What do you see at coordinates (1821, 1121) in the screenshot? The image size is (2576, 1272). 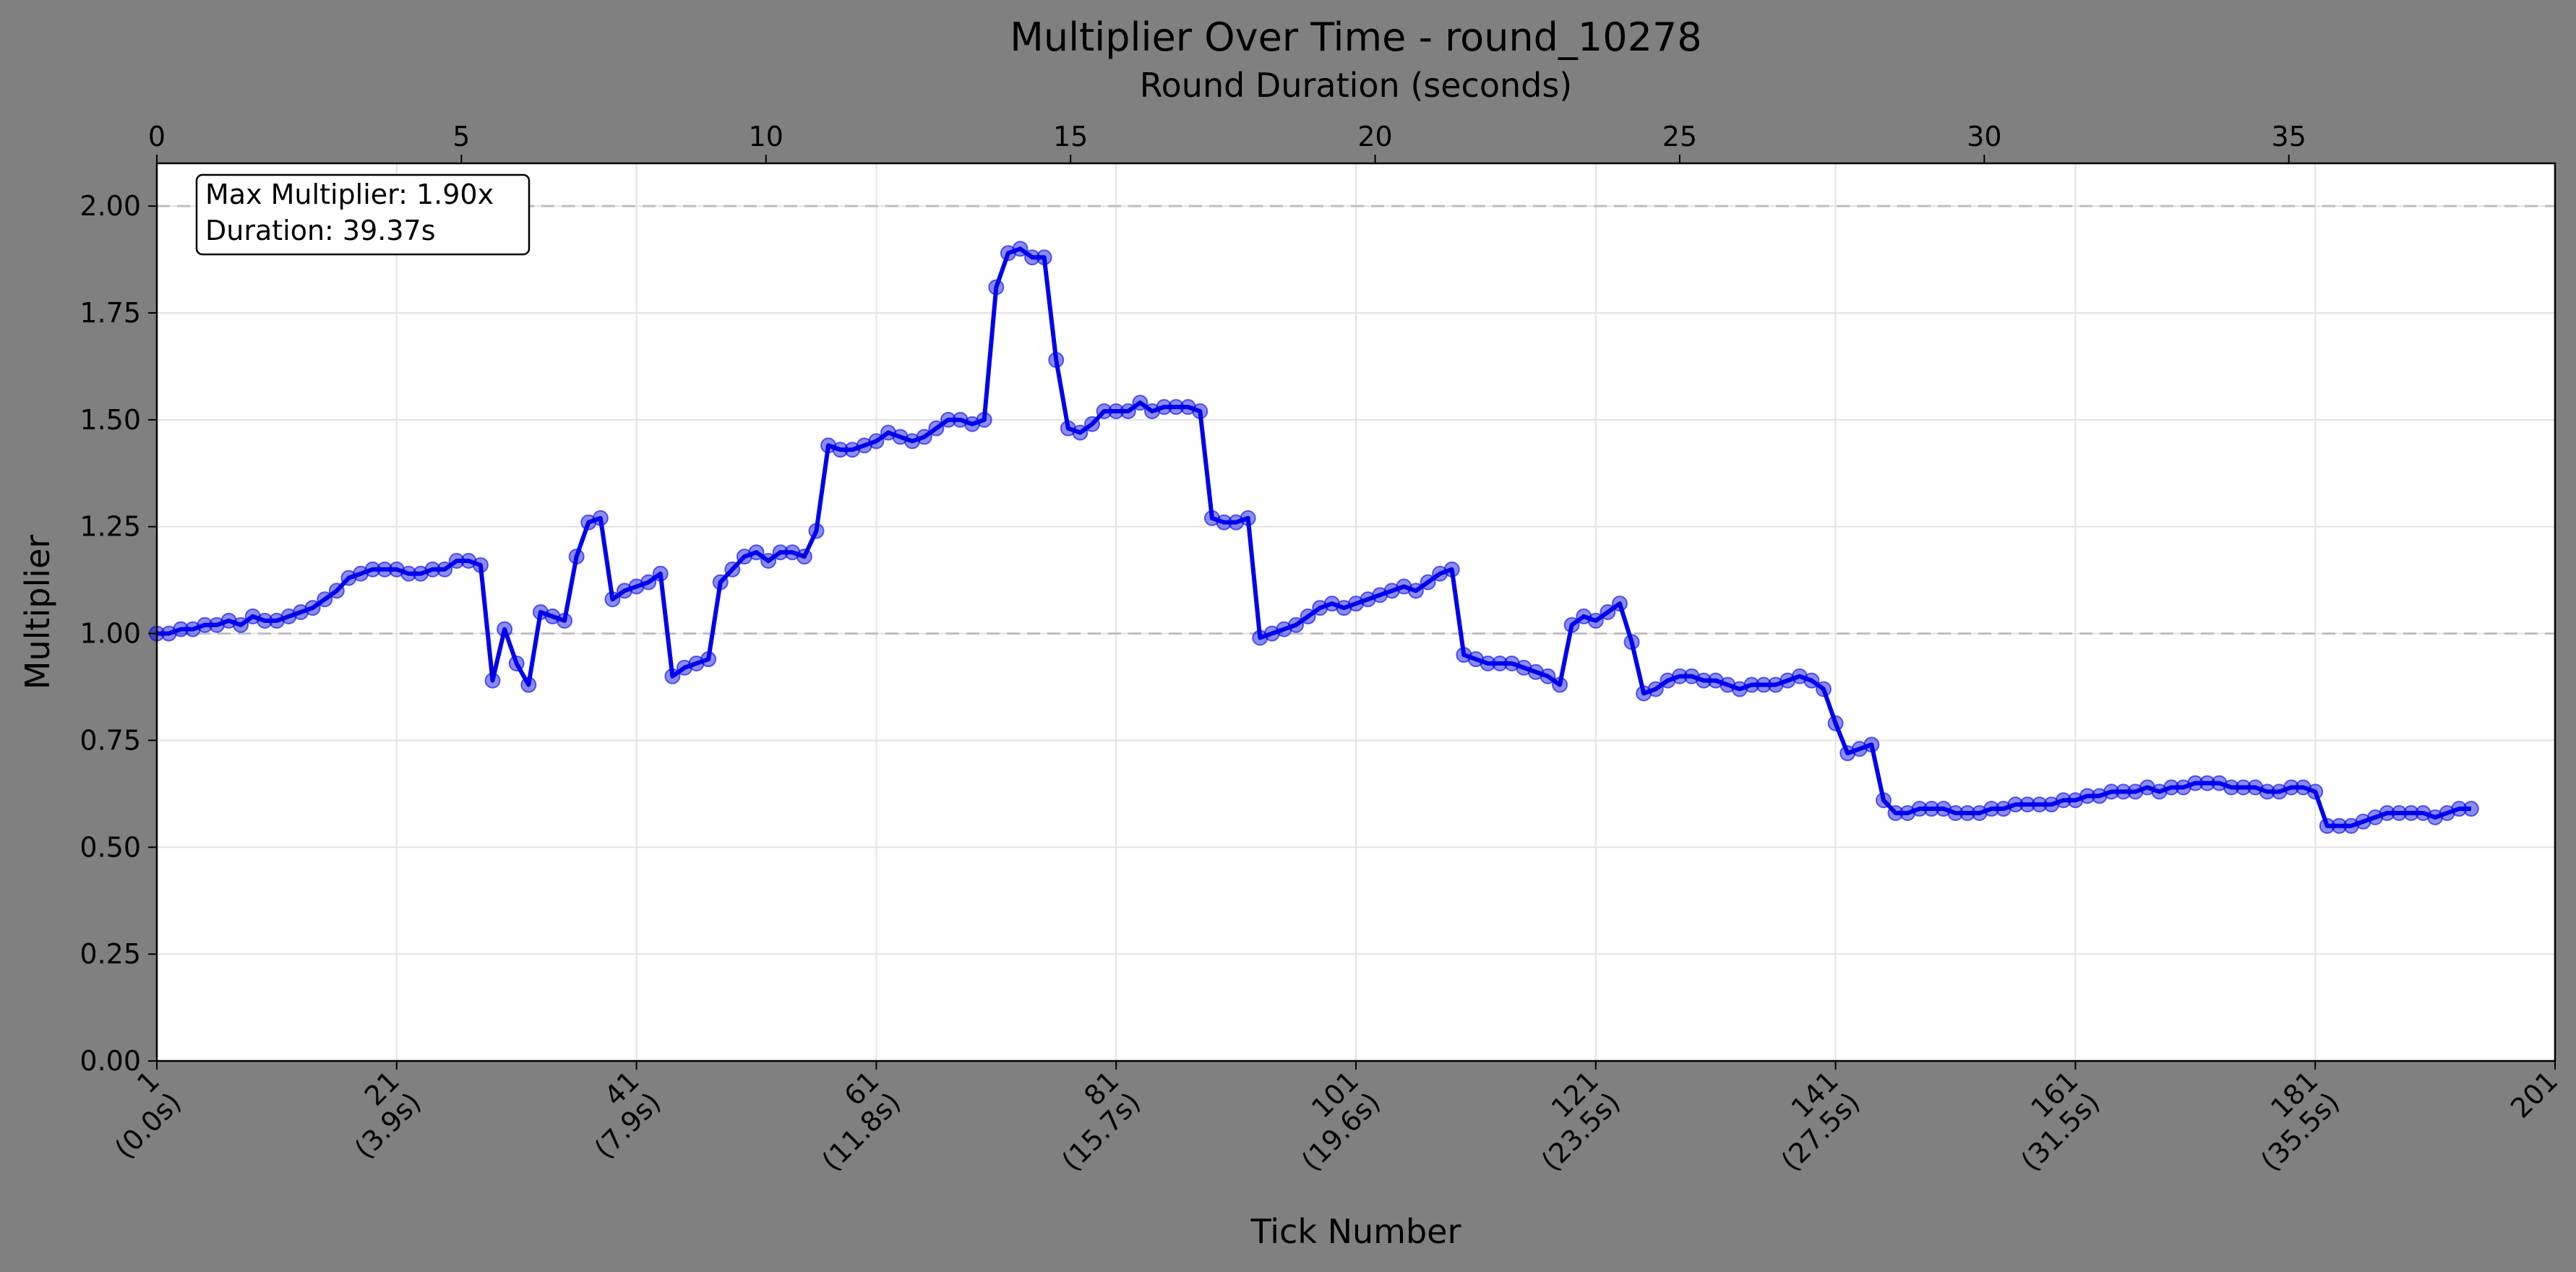 I see `x-tick-label: 141(27.5s)` at bounding box center [1821, 1121].